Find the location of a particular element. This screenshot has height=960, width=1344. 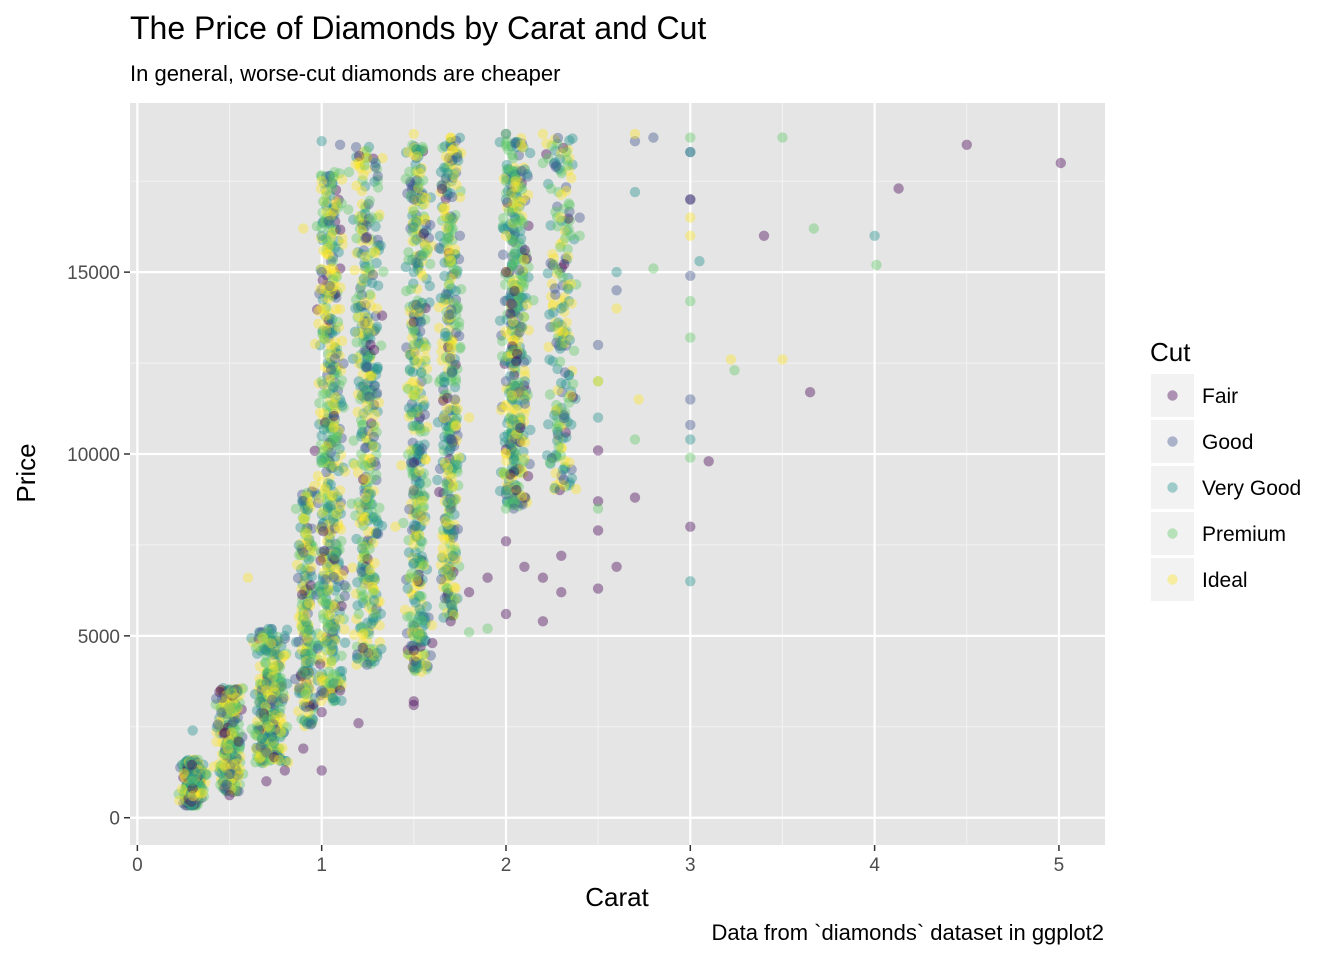

y-tick-label: 0 is located at coordinates (114, 819).